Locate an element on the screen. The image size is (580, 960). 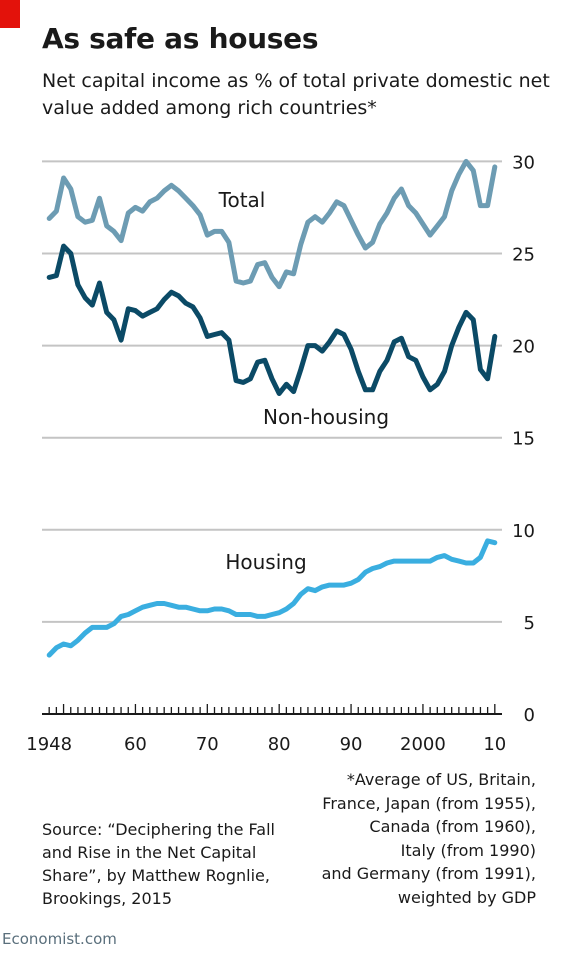
series-line-housing is located at coordinates (272, 598).